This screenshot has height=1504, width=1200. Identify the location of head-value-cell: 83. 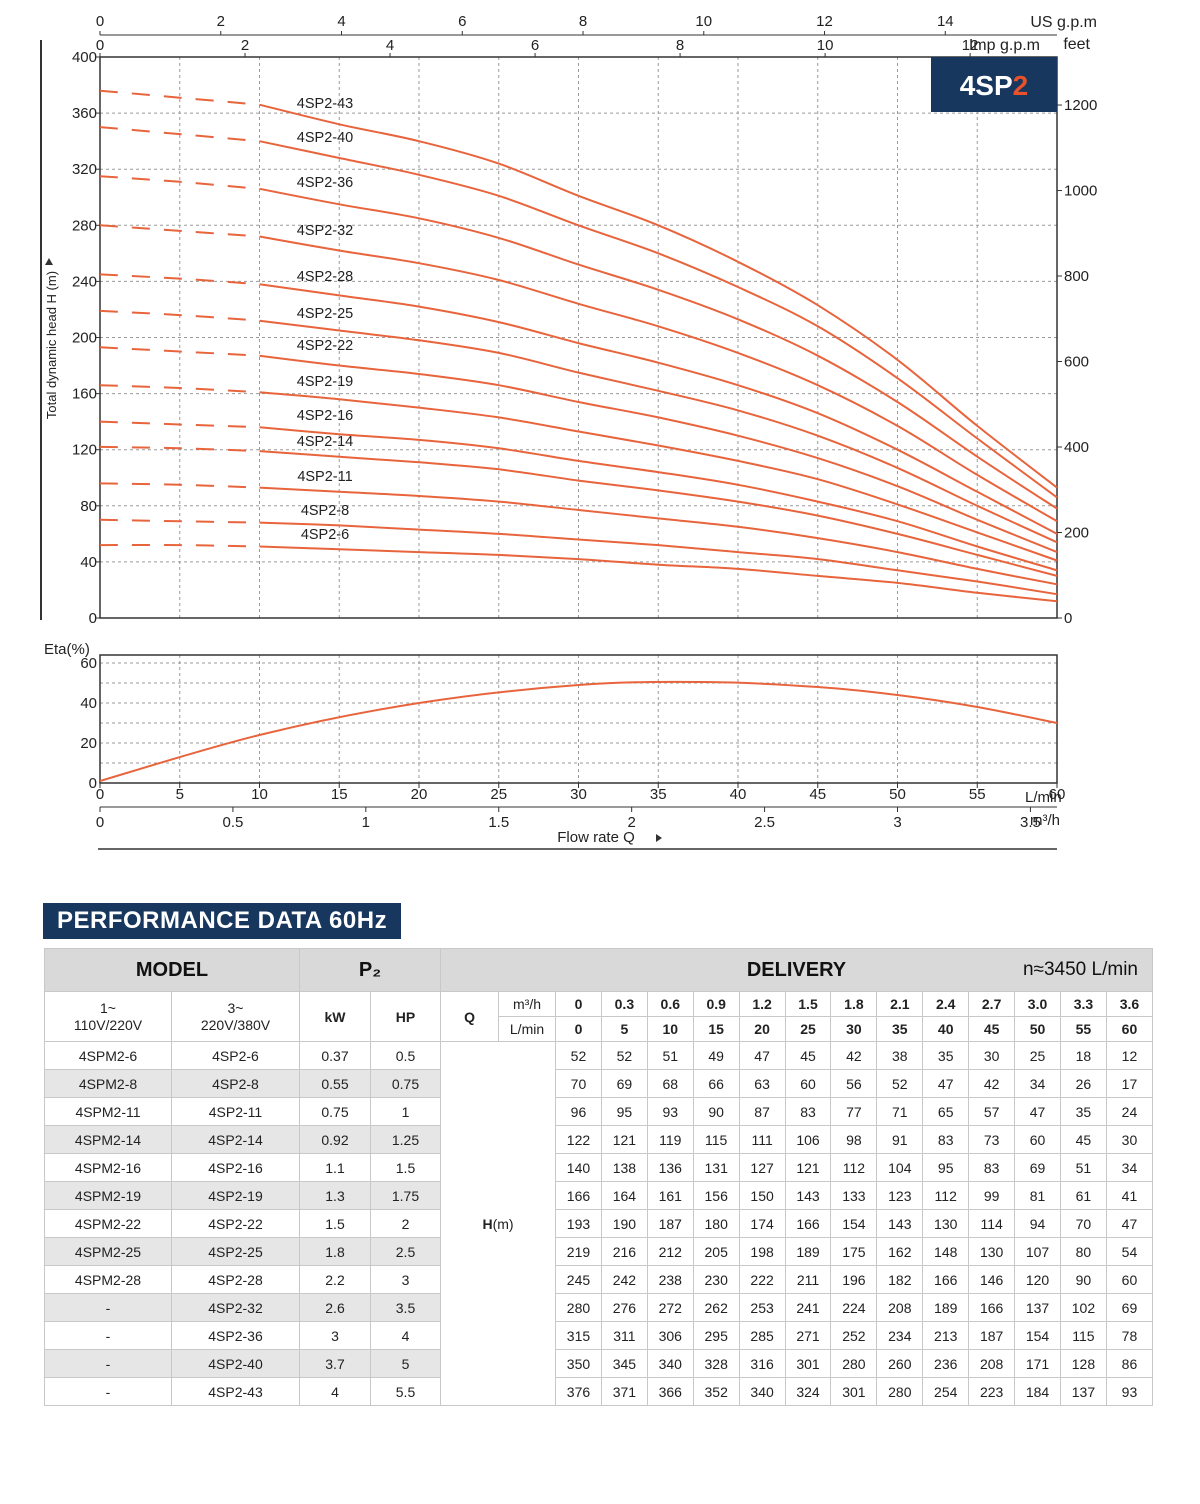
(992, 1167).